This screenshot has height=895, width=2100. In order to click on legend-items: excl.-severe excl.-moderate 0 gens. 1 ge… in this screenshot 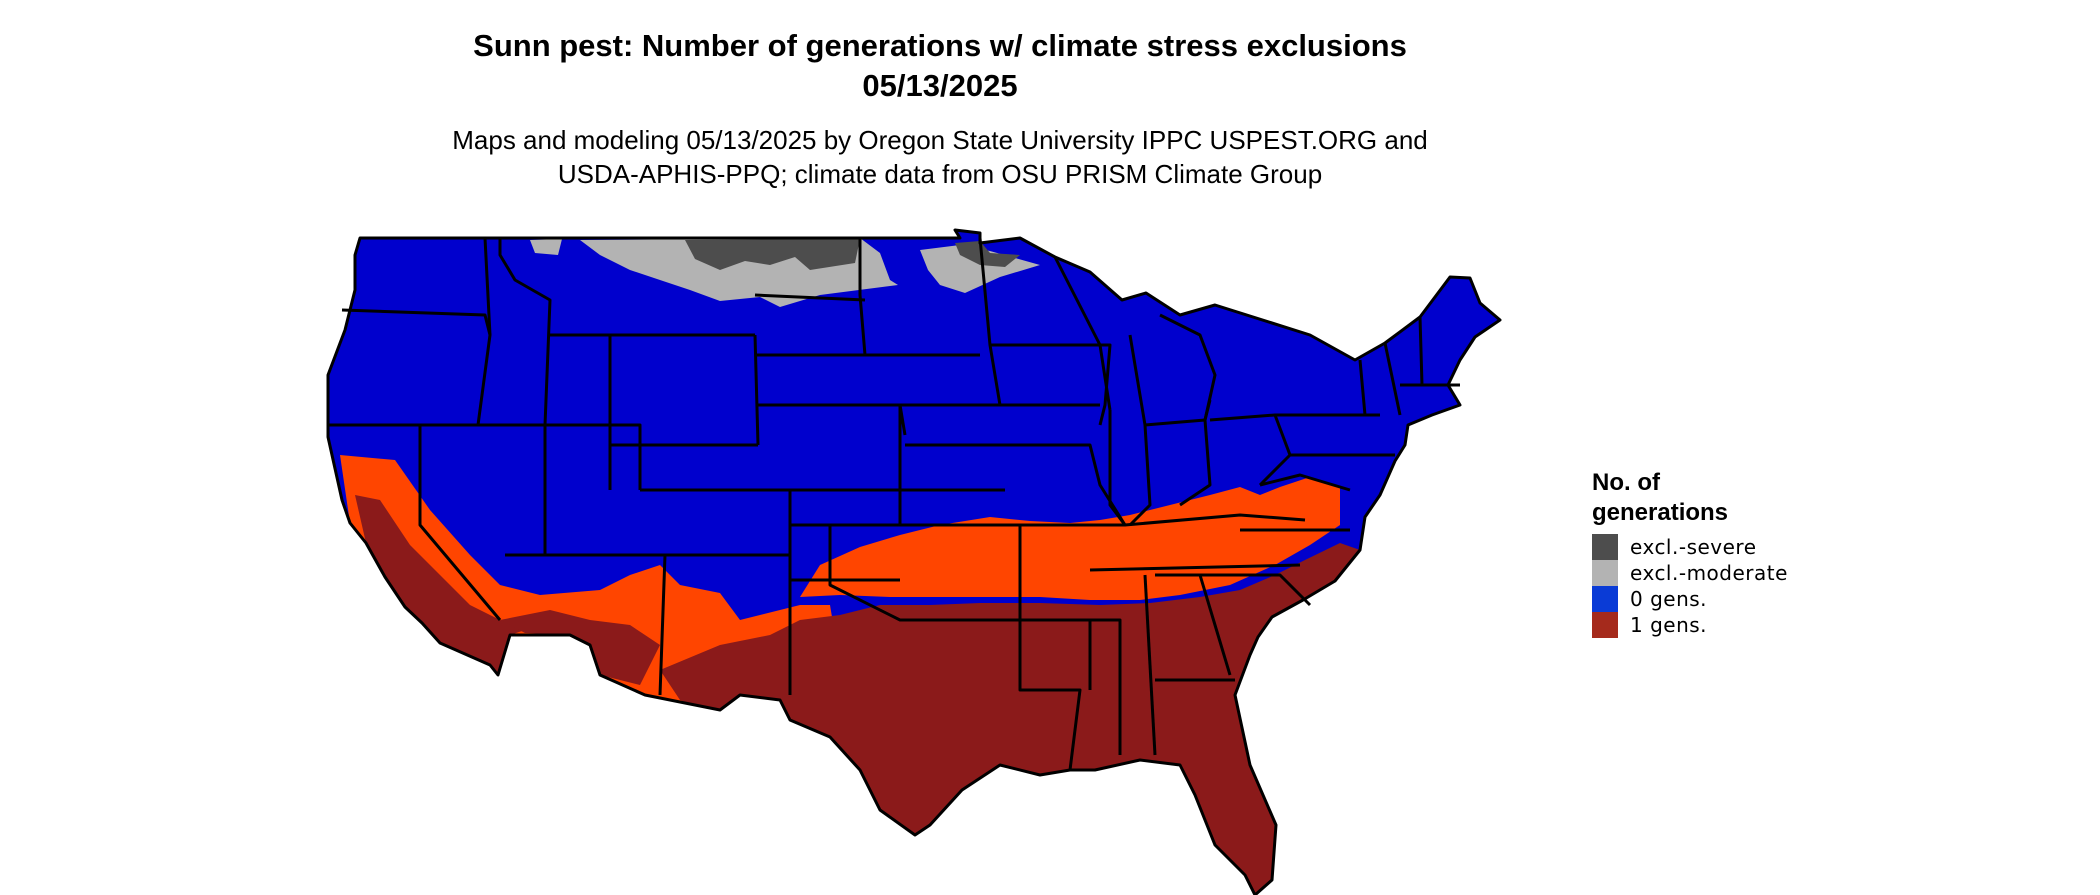, I will do `click(1690, 586)`.